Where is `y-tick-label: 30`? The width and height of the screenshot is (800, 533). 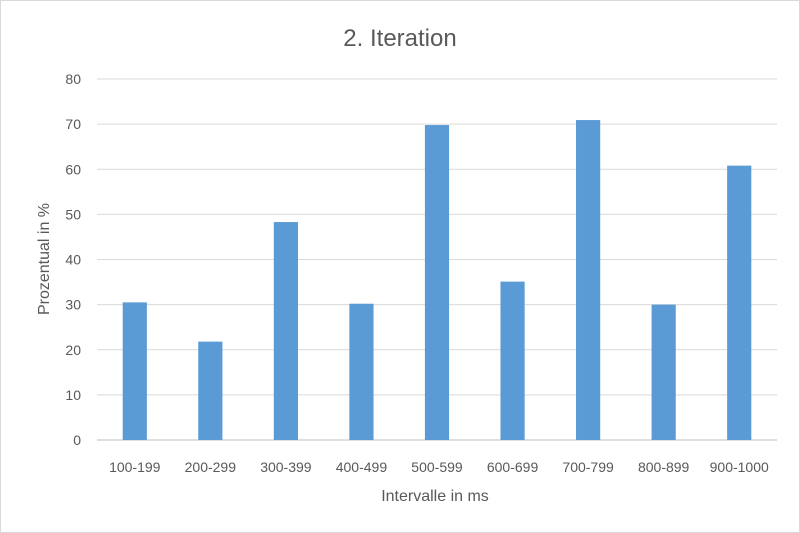
y-tick-label: 30 is located at coordinates (73, 305).